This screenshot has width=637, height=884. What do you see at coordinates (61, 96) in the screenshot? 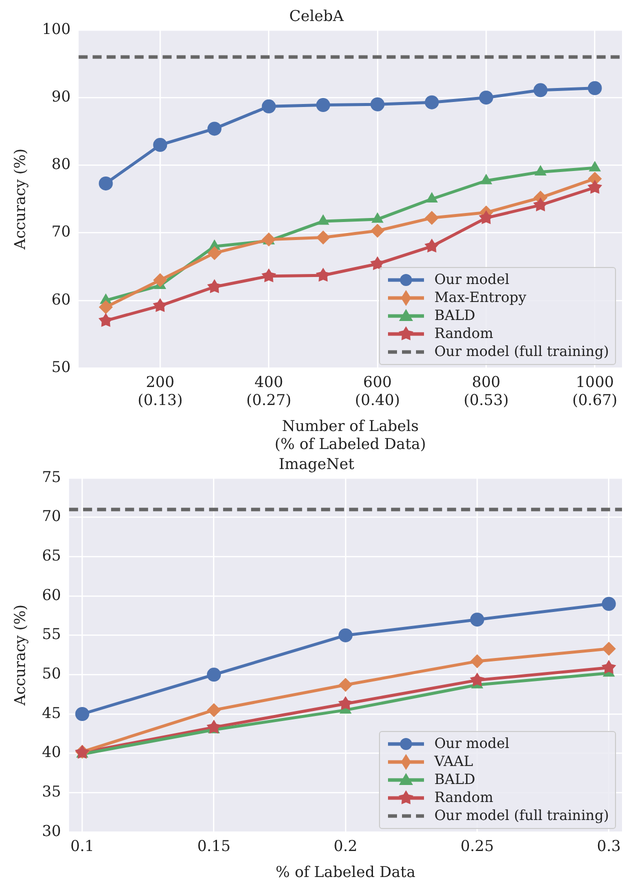
I see `y-tick-label: 90` at bounding box center [61, 96].